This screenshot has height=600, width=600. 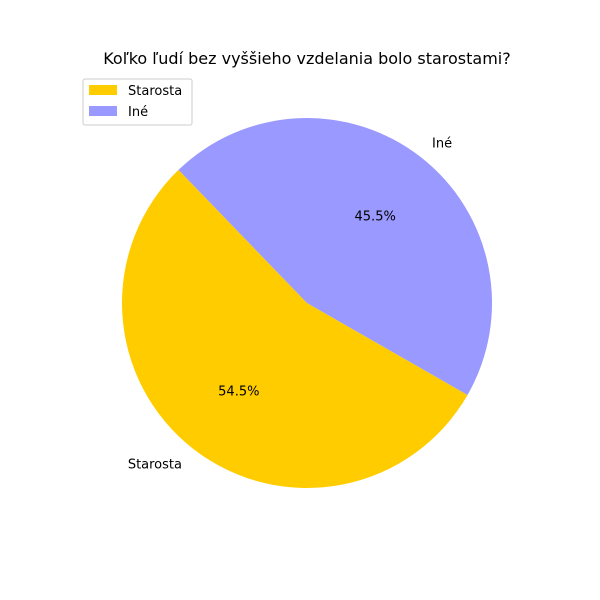 I want to click on legend-swatch-starosta, so click(x=103, y=90).